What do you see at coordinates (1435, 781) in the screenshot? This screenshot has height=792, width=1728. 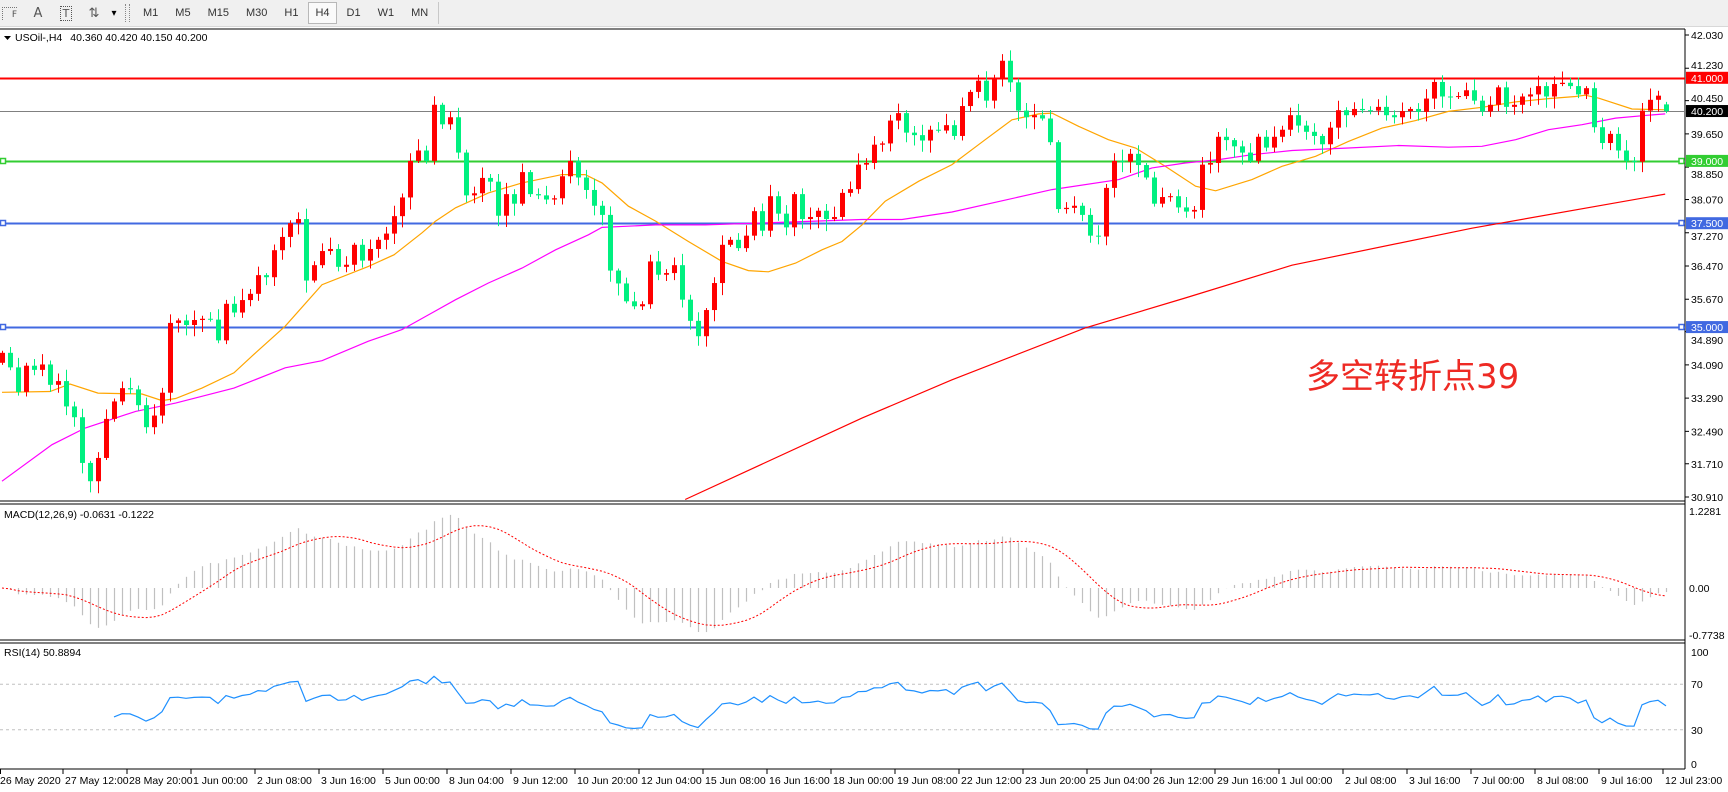 I see `time-tick-label: 3 Jul 16:00` at bounding box center [1435, 781].